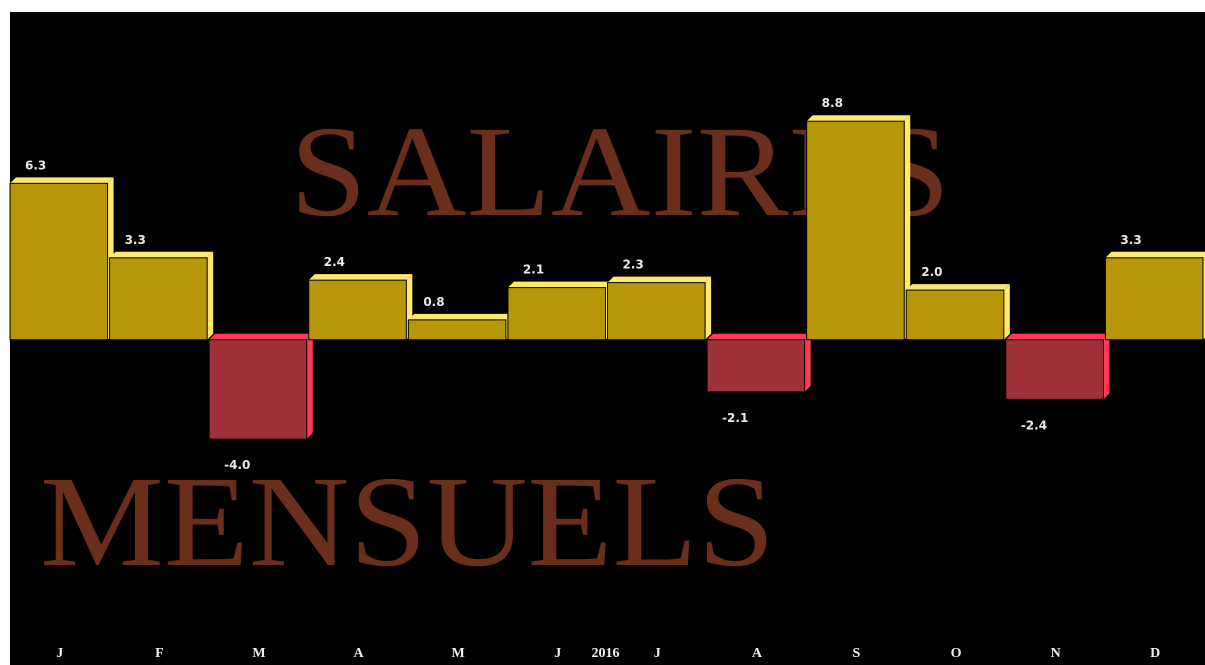 The height and width of the screenshot is (665, 1205). What do you see at coordinates (832, 103) in the screenshot?
I see `value-label: 8.8` at bounding box center [832, 103].